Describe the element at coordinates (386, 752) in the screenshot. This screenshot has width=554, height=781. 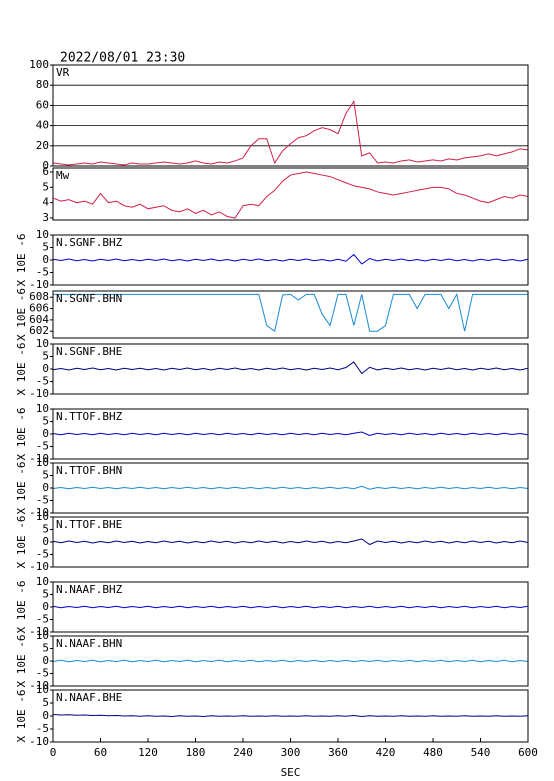
I see `x-tick-label: 420` at that location.